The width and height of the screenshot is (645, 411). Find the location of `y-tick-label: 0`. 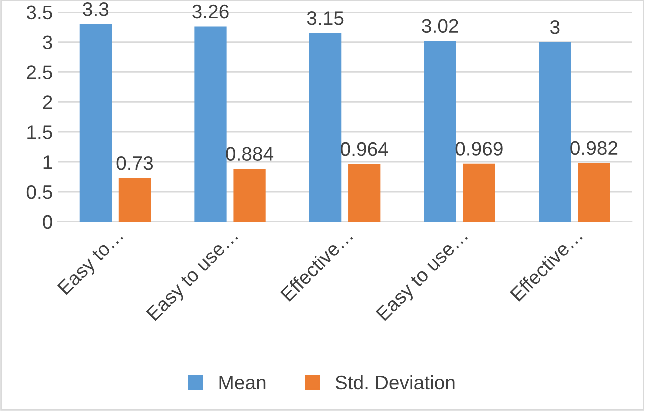

y-tick-label: 0 is located at coordinates (47, 222).